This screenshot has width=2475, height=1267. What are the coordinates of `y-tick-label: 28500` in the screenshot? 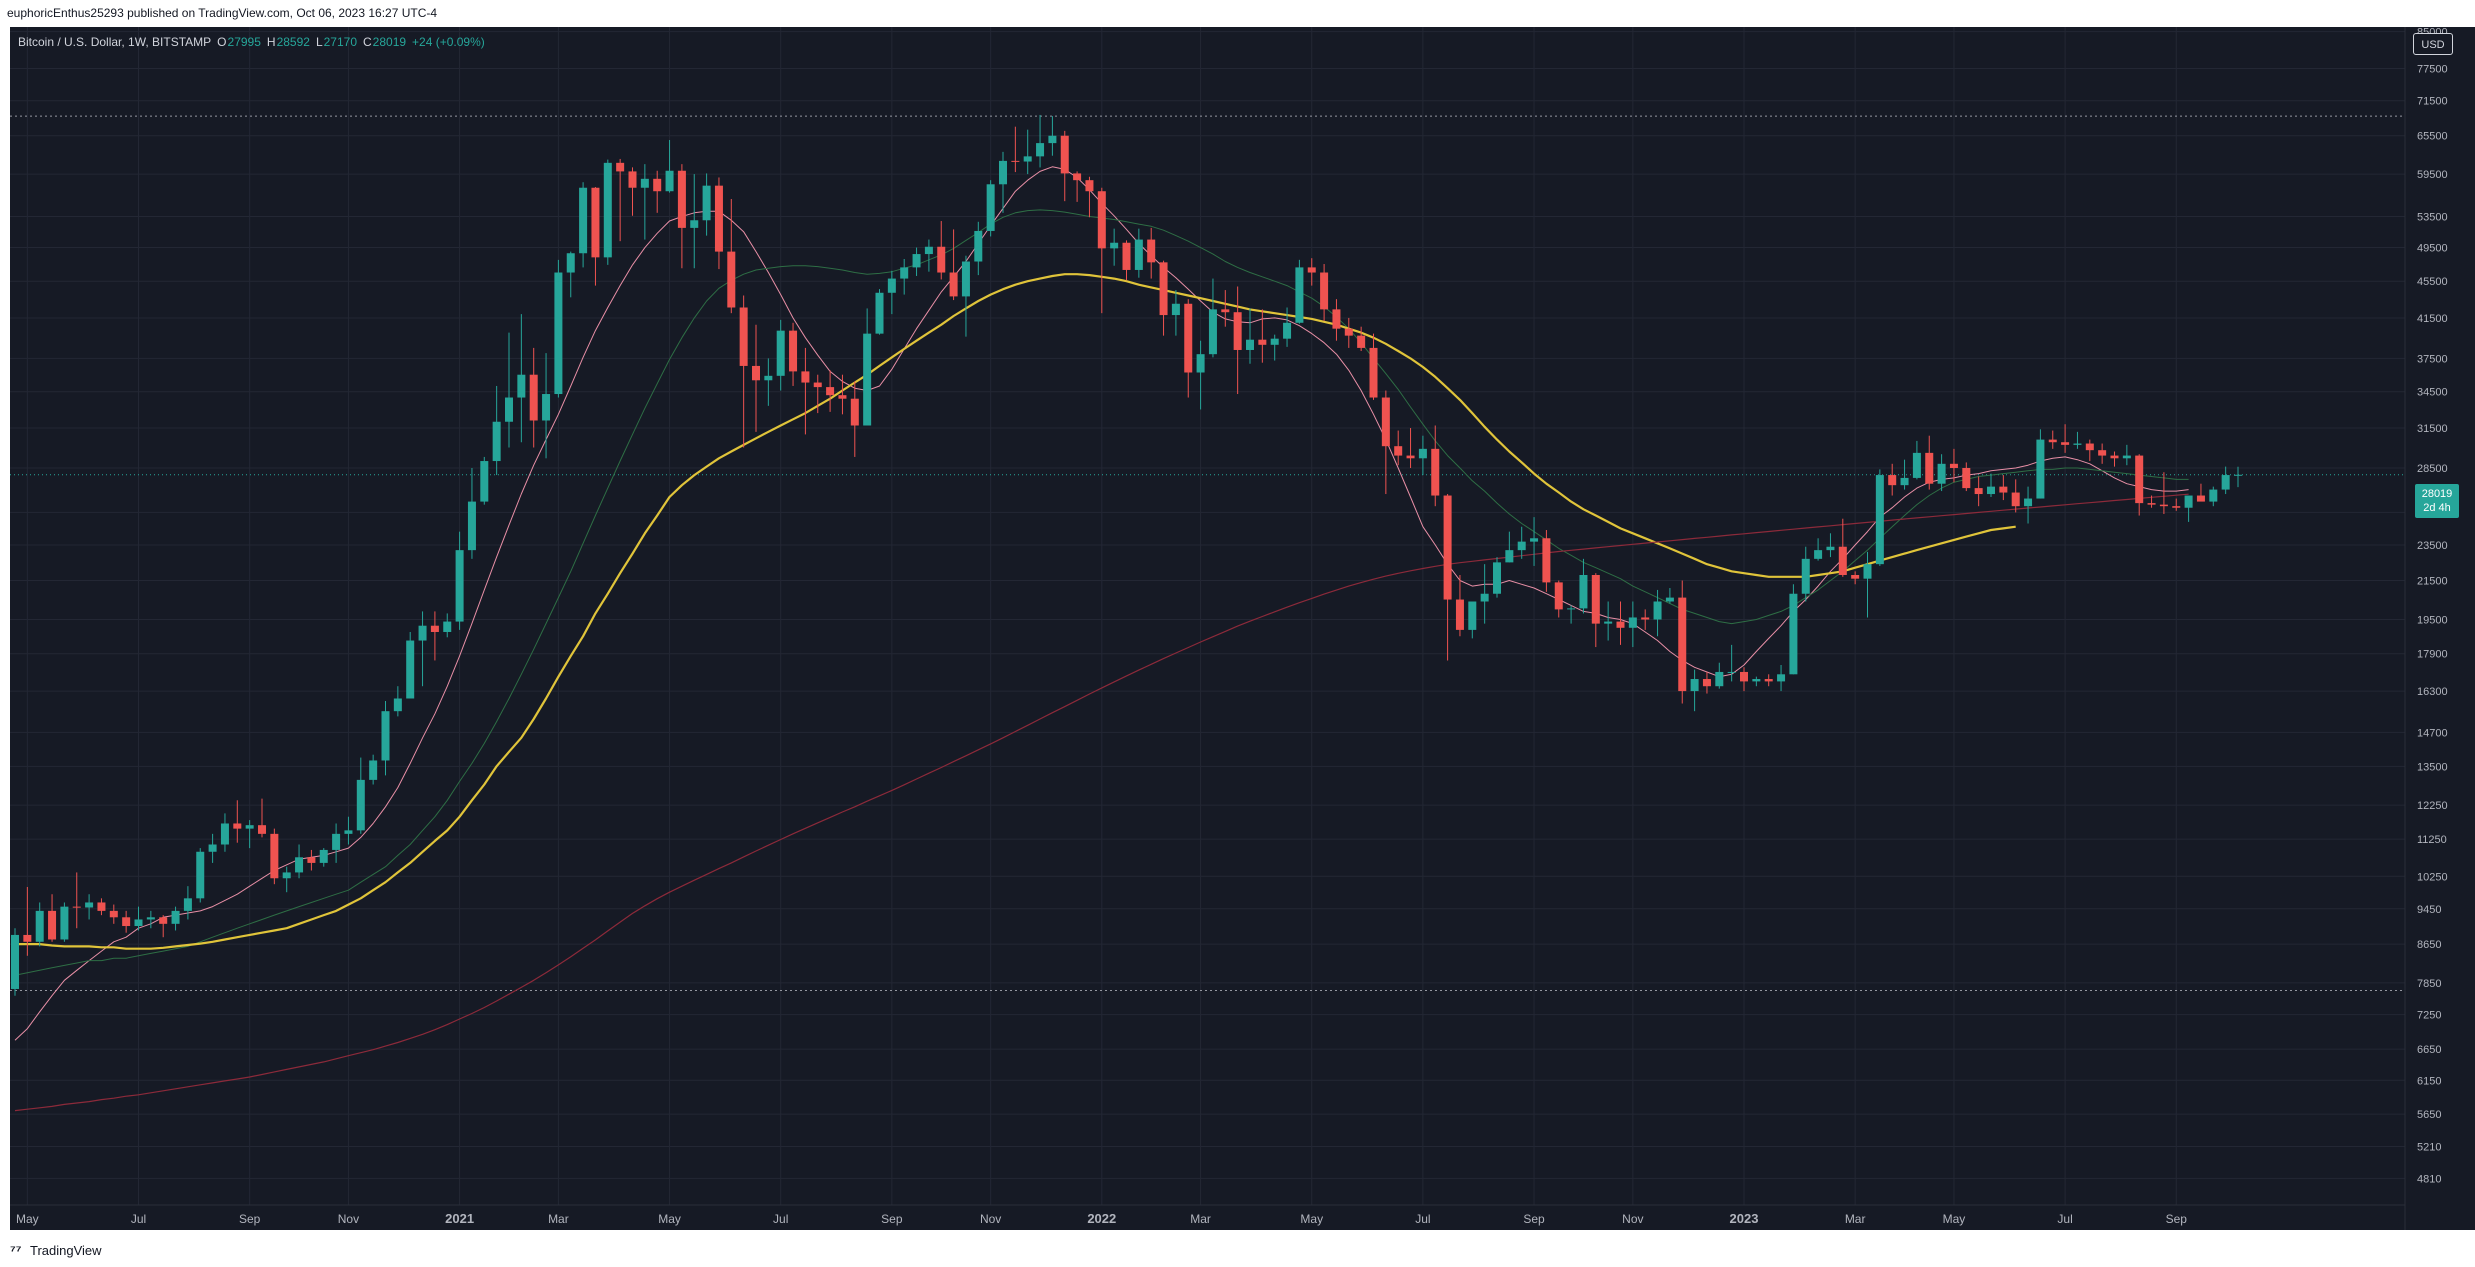 It's located at (2432, 469).